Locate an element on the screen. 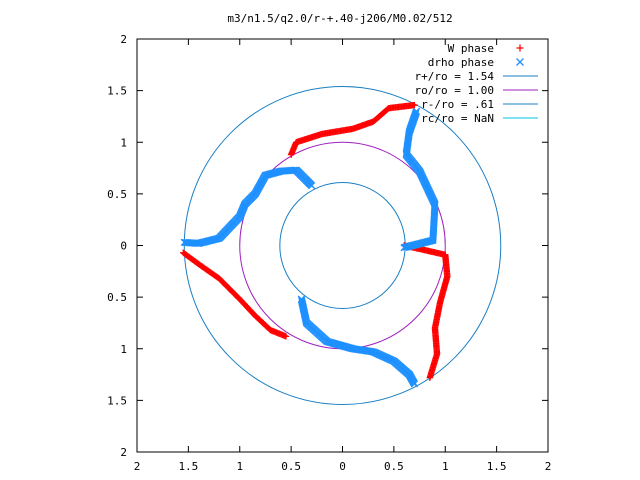 This screenshot has width=640, height=480. legend-label-5: r-/ro = .61 is located at coordinates (457, 104).